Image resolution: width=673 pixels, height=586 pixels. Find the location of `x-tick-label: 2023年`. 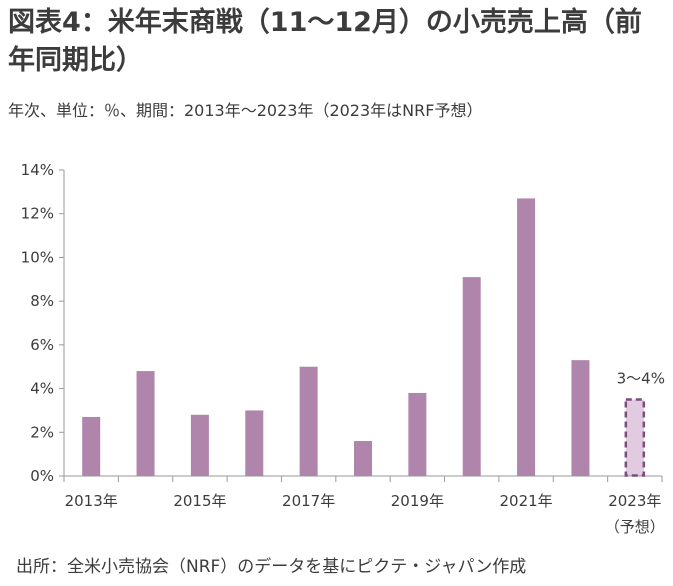

x-tick-label: 2023年 is located at coordinates (634, 501).